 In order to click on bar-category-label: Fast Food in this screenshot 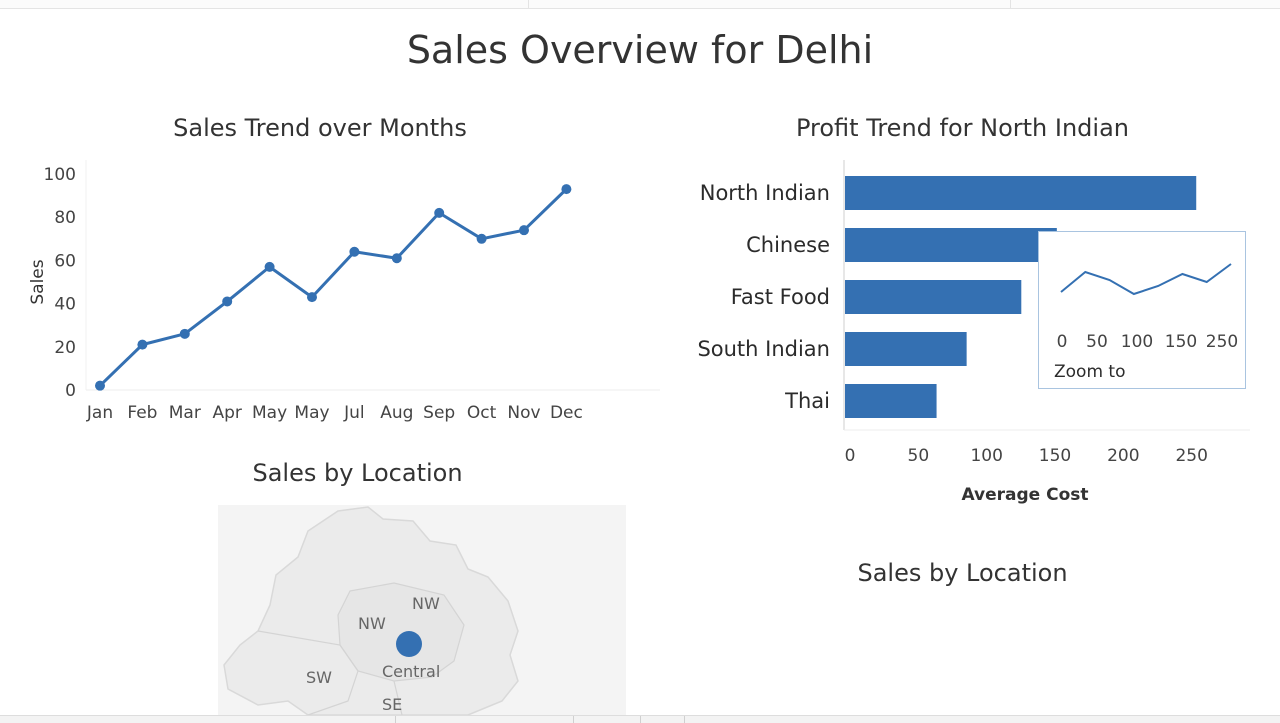, I will do `click(780, 297)`.